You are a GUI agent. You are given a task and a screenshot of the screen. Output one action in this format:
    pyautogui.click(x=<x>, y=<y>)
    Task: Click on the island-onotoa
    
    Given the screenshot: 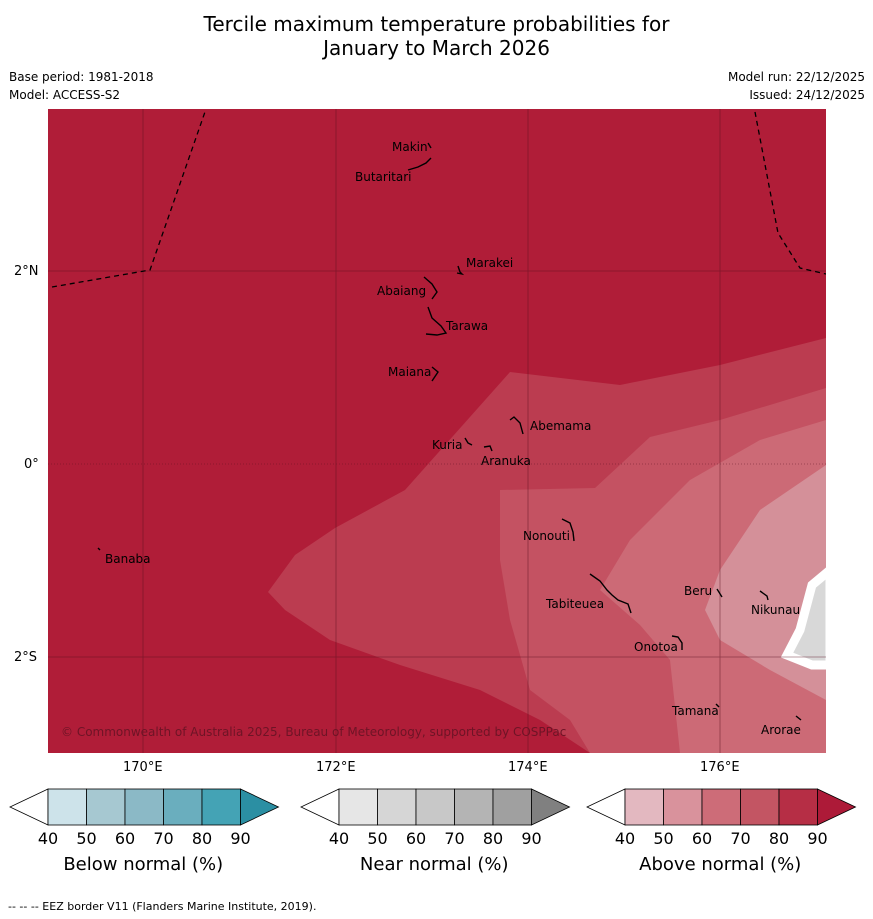 What is the action you would take?
    pyautogui.click(x=677, y=642)
    